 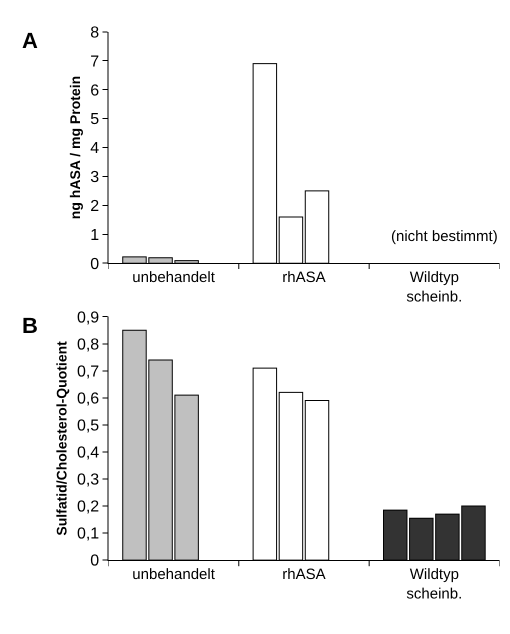 What do you see at coordinates (74, 148) in the screenshot?
I see `y-axis-title: ng hASA / mg Protein` at bounding box center [74, 148].